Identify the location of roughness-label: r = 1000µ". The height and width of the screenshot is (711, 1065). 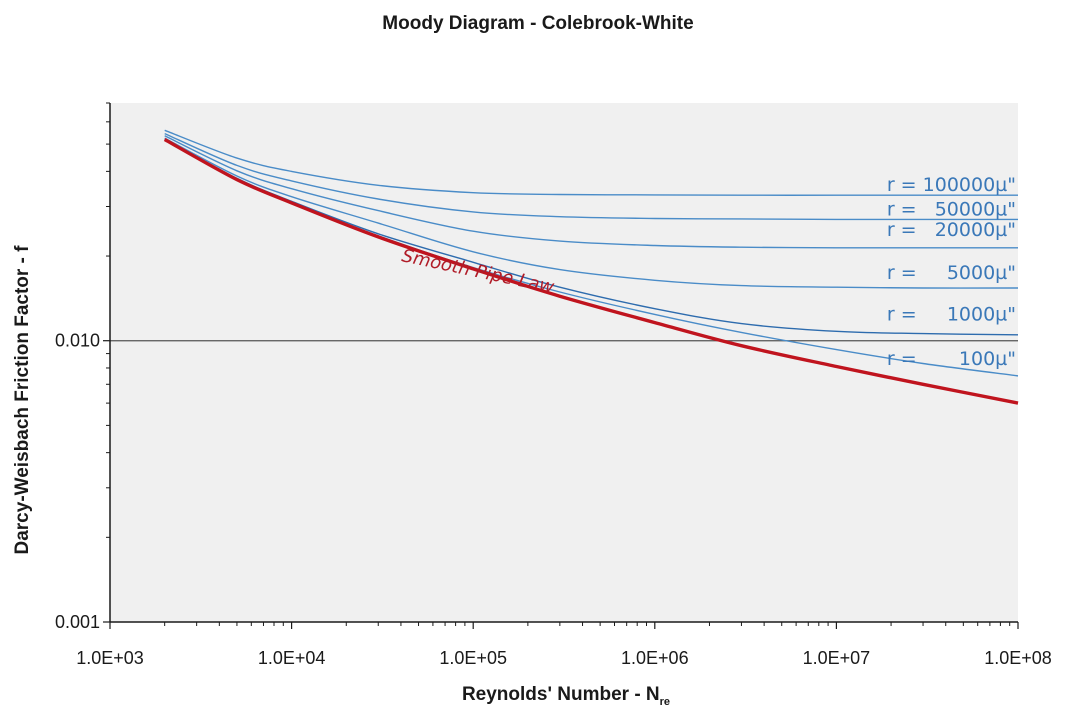
(951, 314).